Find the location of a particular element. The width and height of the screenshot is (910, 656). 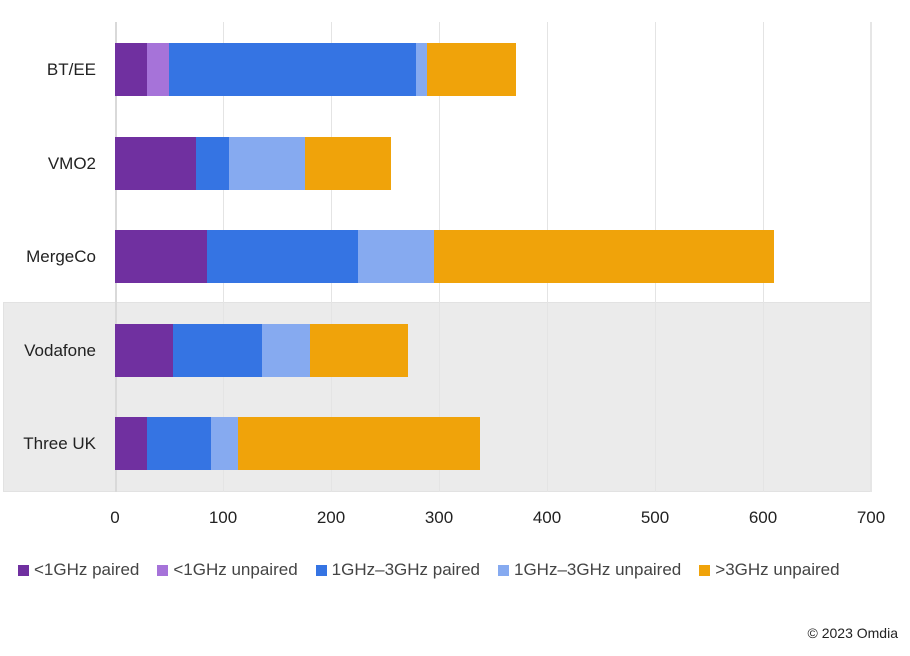

bar-mergeco is located at coordinates (444, 256).